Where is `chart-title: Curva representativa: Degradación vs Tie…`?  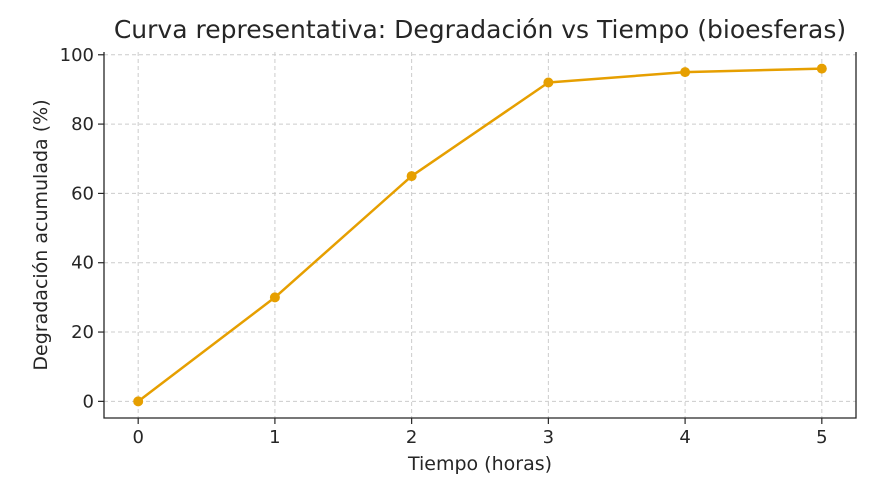
chart-title: Curva representativa: Degradación vs Tie… is located at coordinates (480, 29).